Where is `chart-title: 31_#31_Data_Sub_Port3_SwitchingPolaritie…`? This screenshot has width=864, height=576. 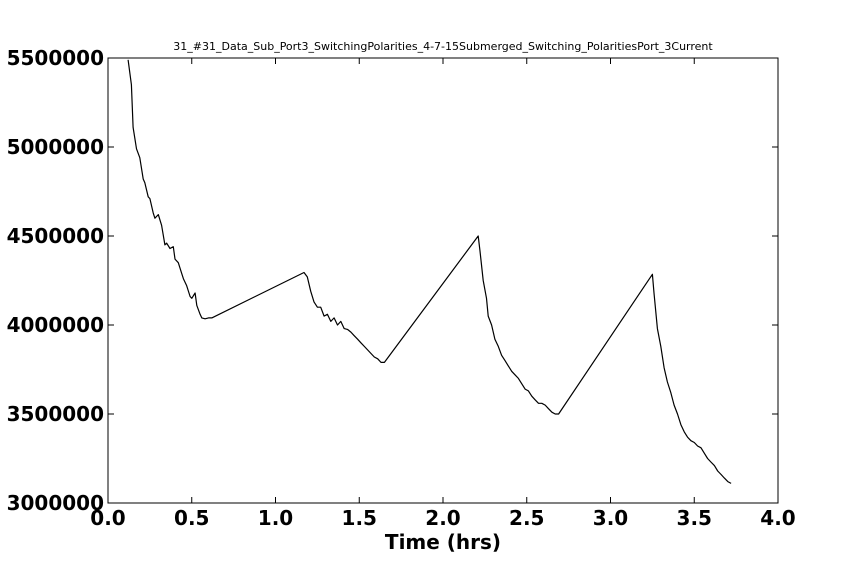 chart-title: 31_#31_Data_Sub_Port3_SwitchingPolaritie… is located at coordinates (443, 46).